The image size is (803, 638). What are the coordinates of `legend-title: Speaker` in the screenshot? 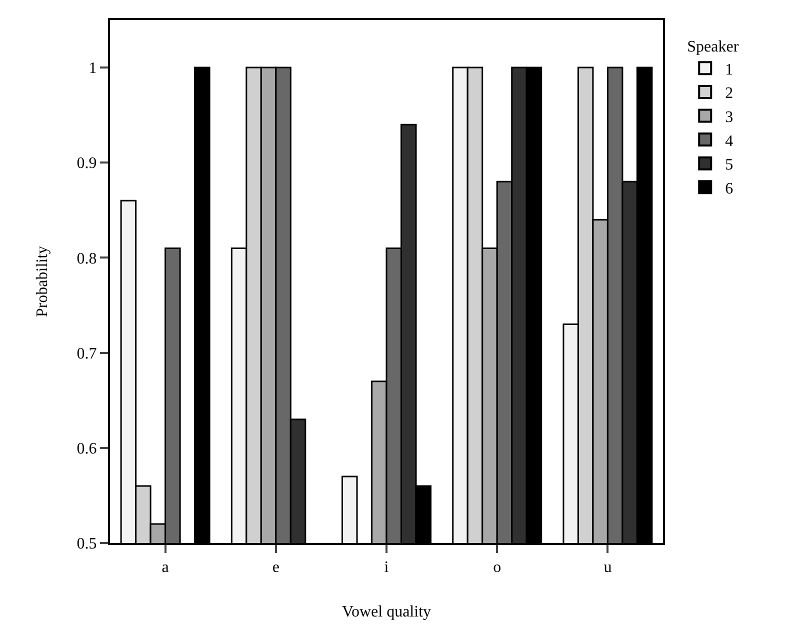 It's located at (713, 47).